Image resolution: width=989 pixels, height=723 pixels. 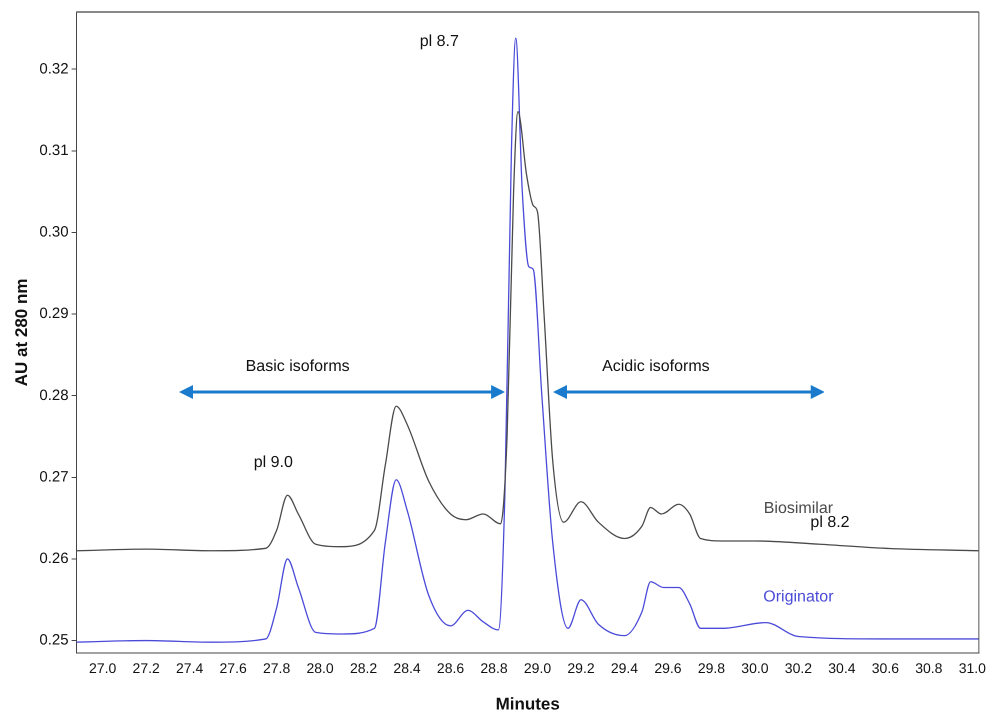 I want to click on x-tick-label: 31.0, so click(x=972, y=668).